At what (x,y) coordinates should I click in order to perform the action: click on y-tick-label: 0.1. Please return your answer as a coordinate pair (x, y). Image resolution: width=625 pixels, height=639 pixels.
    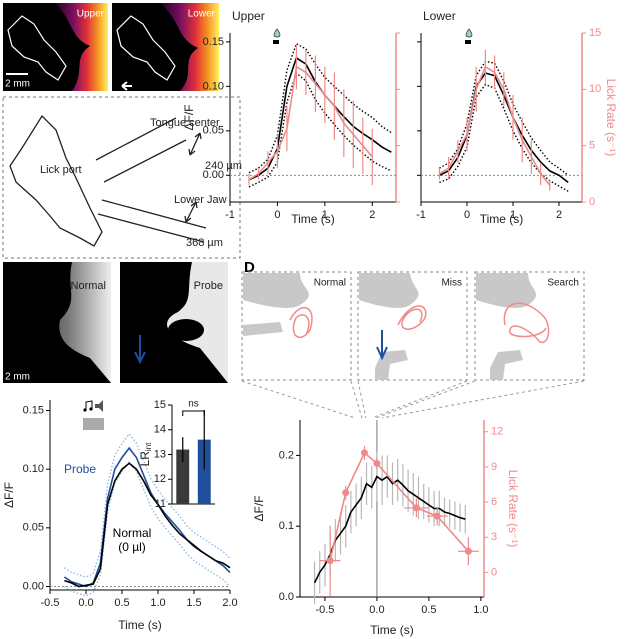
    Looking at the image, I should click on (286, 526).